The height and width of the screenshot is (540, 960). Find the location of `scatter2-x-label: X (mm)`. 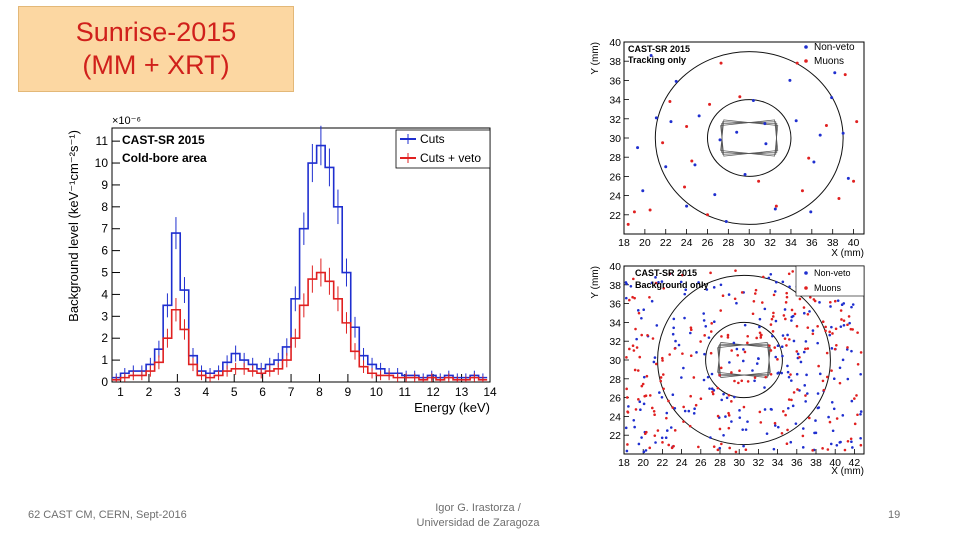

scatter2-x-label: X (mm) is located at coordinates (847, 471).